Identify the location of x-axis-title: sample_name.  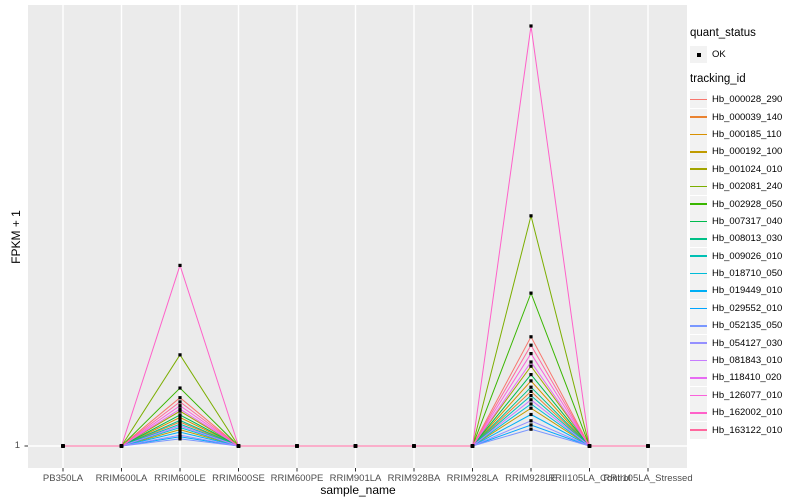
(358, 490).